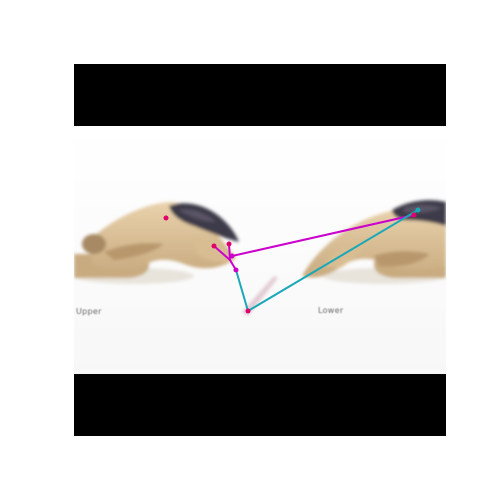 The height and width of the screenshot is (500, 500). I want to click on mat-strip, so click(260, 296).